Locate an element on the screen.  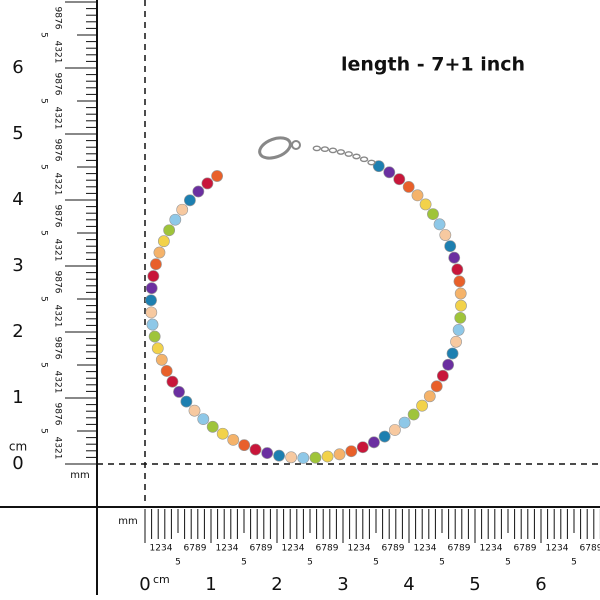
ruler-label: 5 is located at coordinates (17, 133).